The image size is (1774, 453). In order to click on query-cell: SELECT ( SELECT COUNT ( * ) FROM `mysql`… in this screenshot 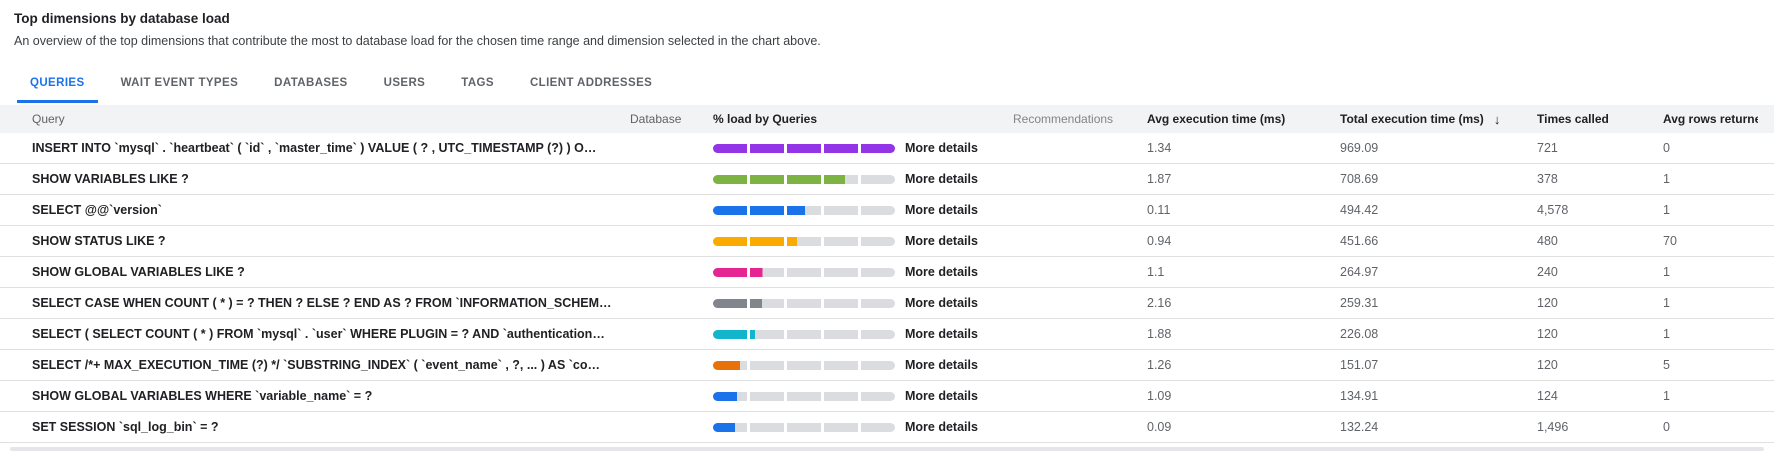, I will do `click(318, 334)`.